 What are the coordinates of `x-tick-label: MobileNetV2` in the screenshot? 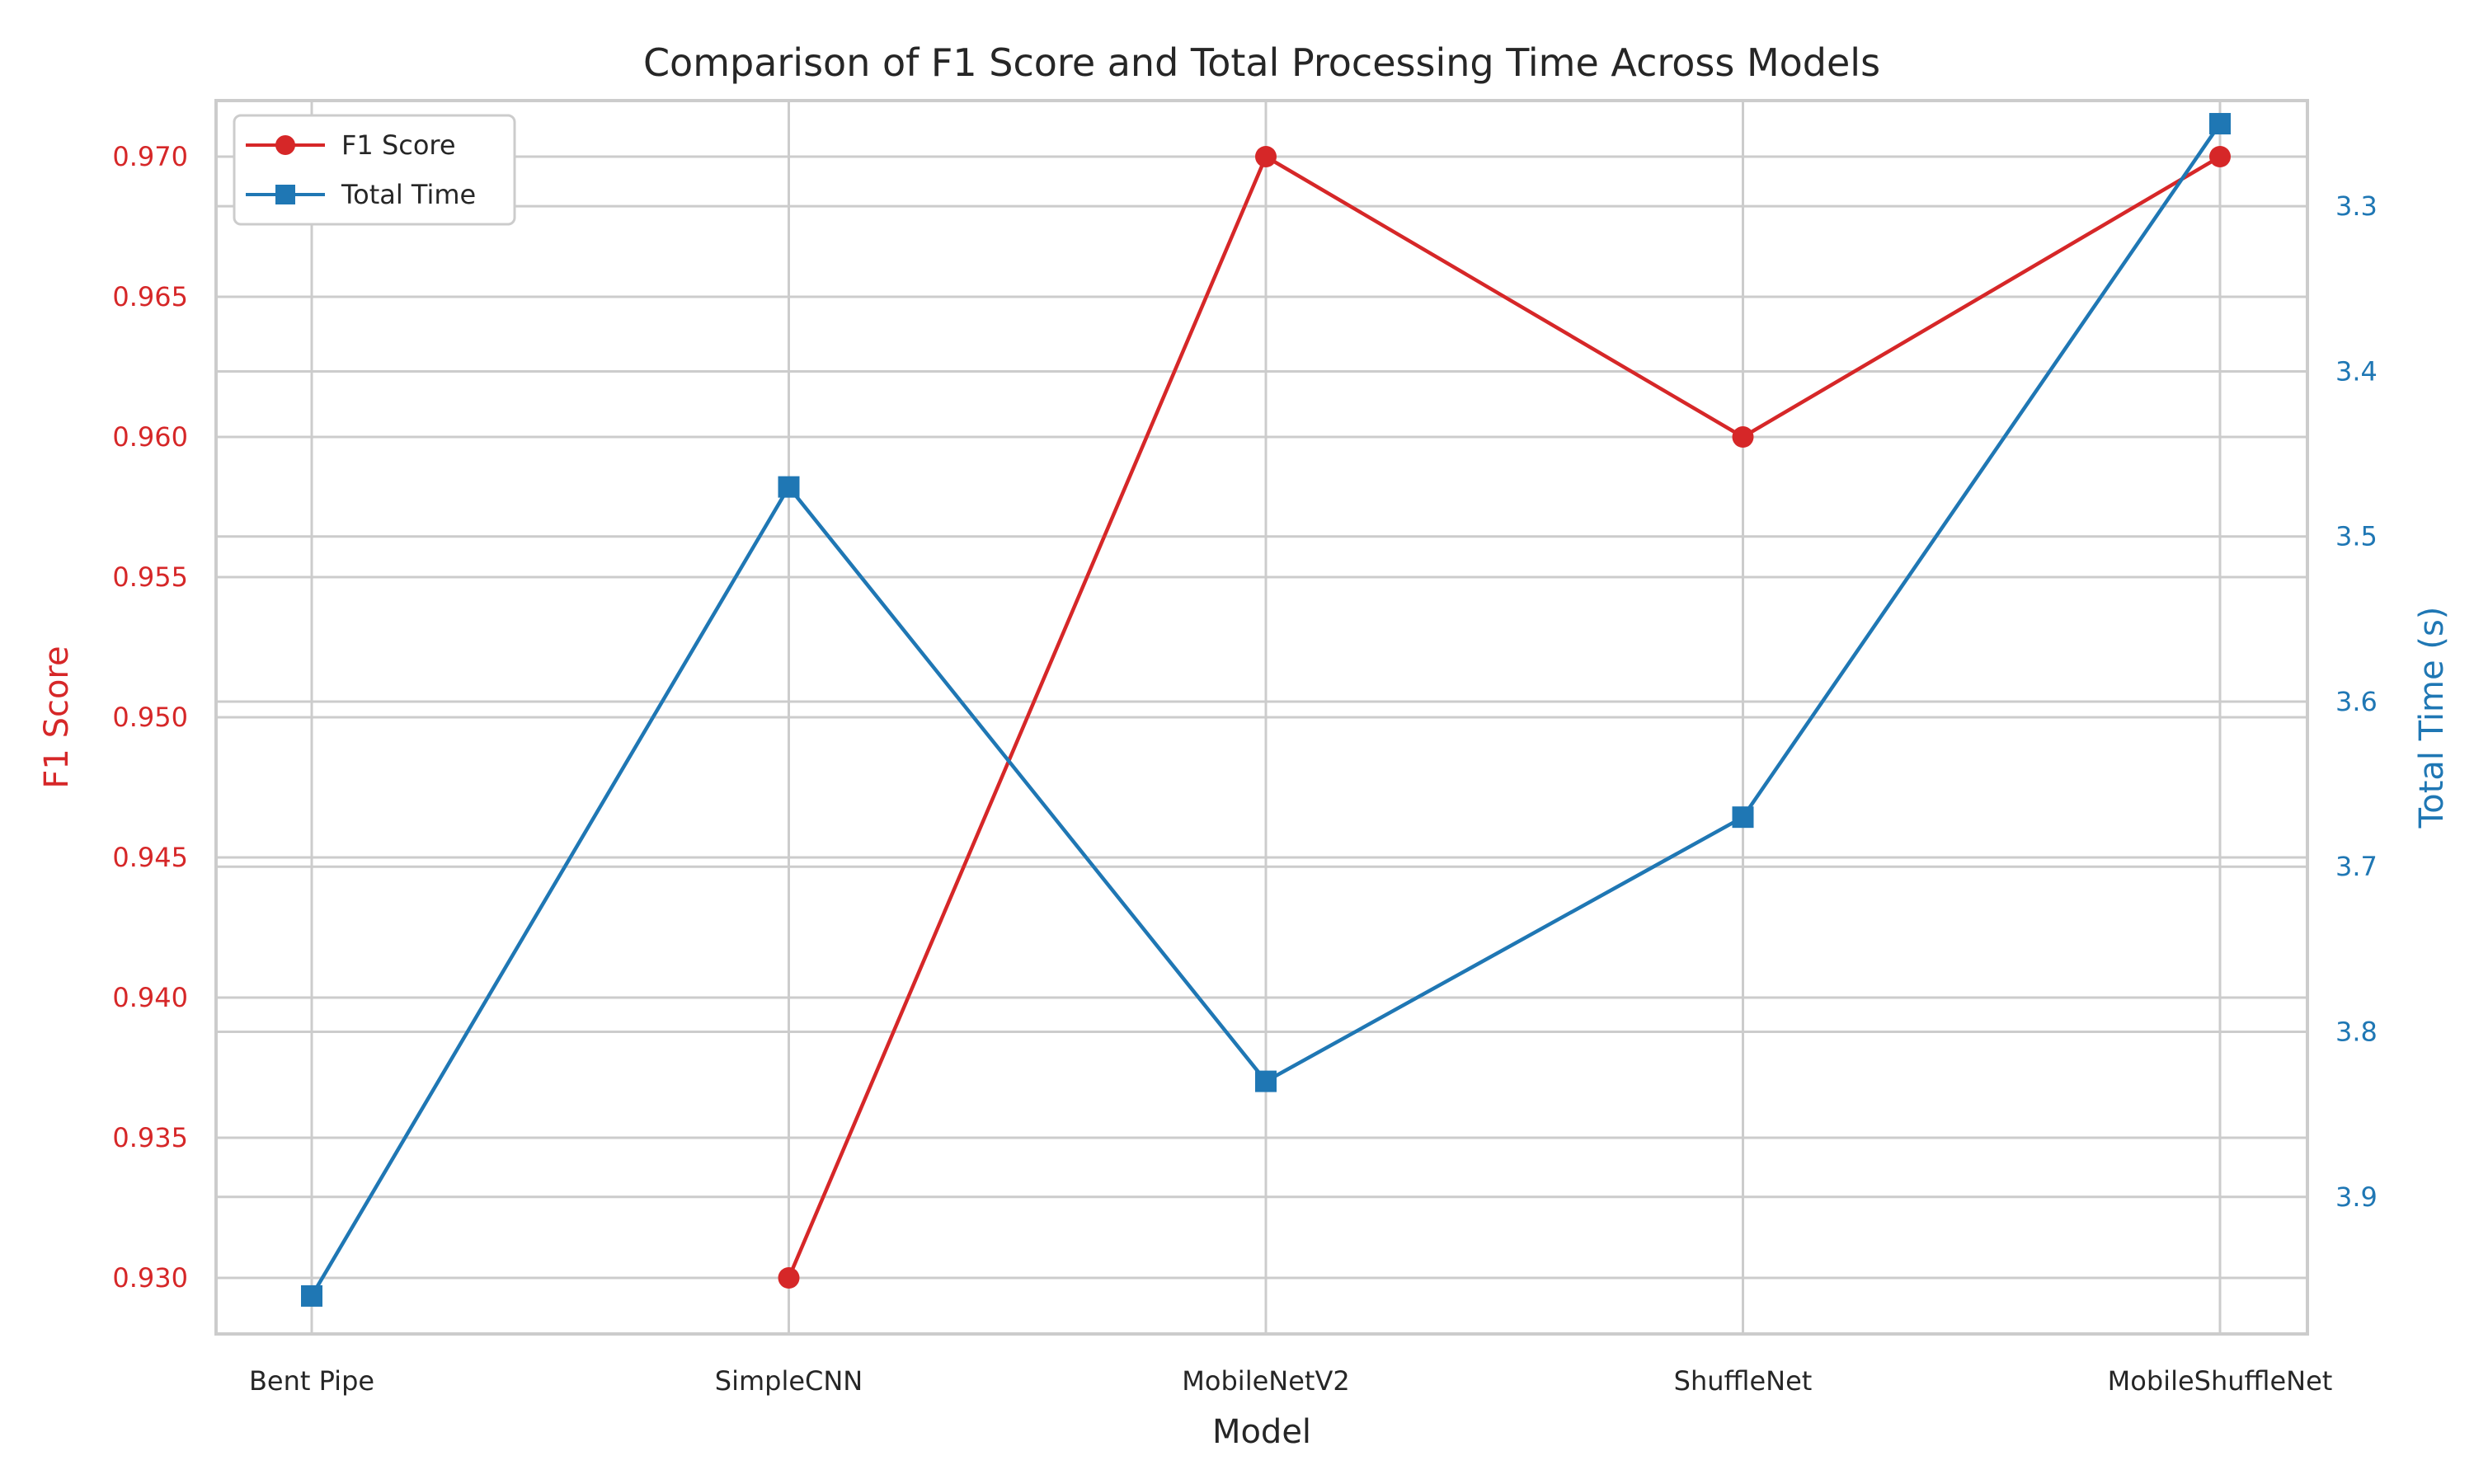 It's located at (1265, 1381).